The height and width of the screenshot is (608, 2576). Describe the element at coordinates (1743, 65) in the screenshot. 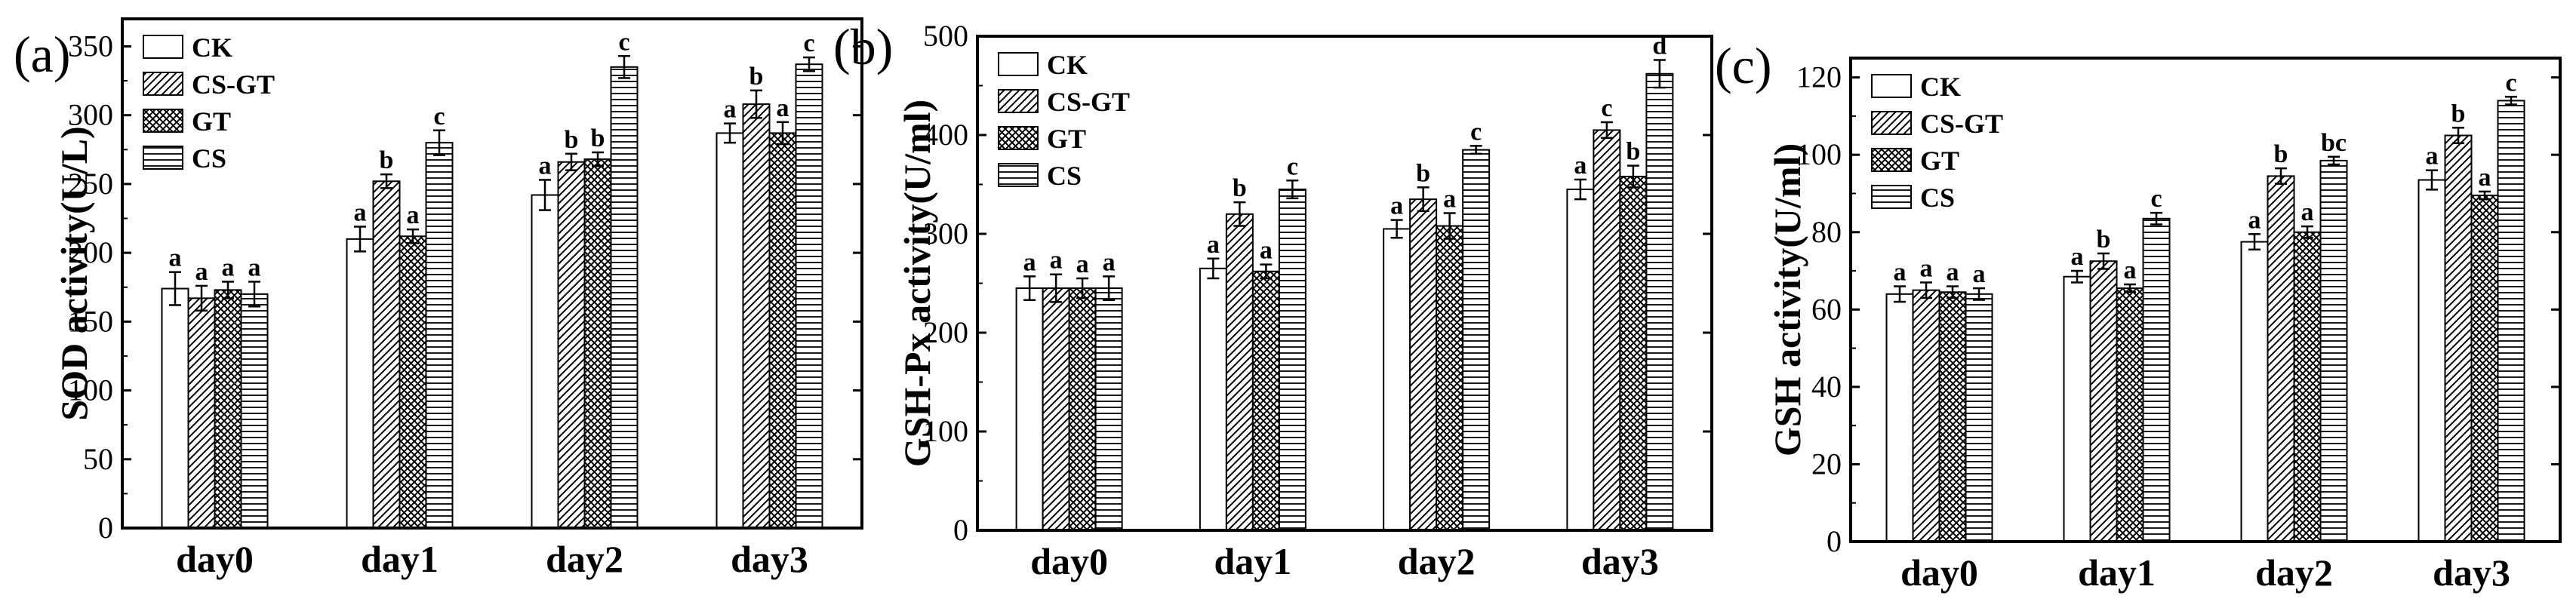

I see `panel-label: (c)` at that location.